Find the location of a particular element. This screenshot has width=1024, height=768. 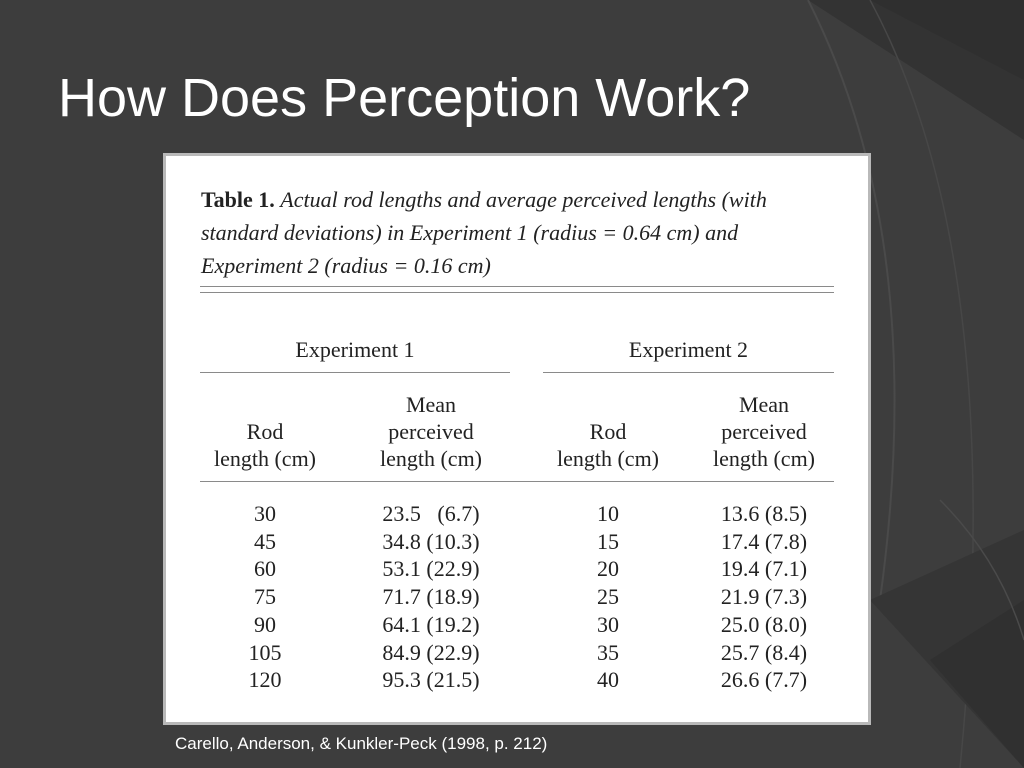

table-cell: 25 is located at coordinates (608, 597).